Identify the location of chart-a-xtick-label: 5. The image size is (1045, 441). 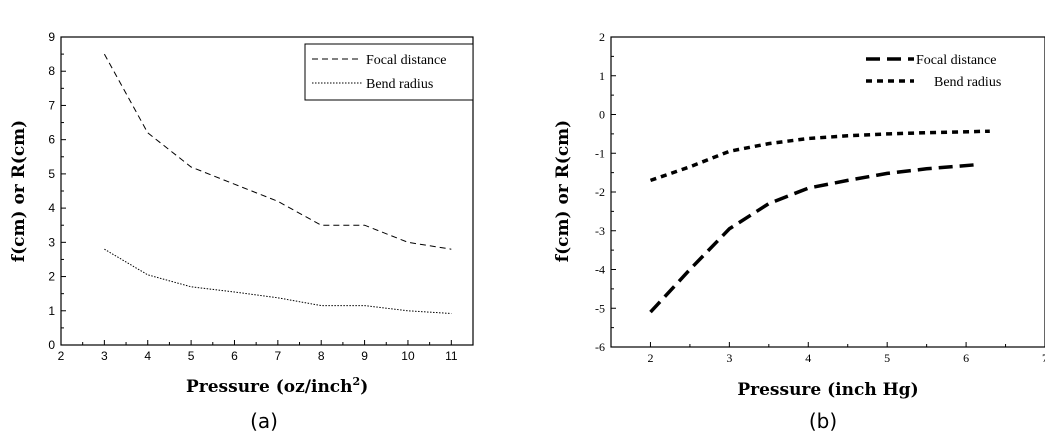
(191, 356).